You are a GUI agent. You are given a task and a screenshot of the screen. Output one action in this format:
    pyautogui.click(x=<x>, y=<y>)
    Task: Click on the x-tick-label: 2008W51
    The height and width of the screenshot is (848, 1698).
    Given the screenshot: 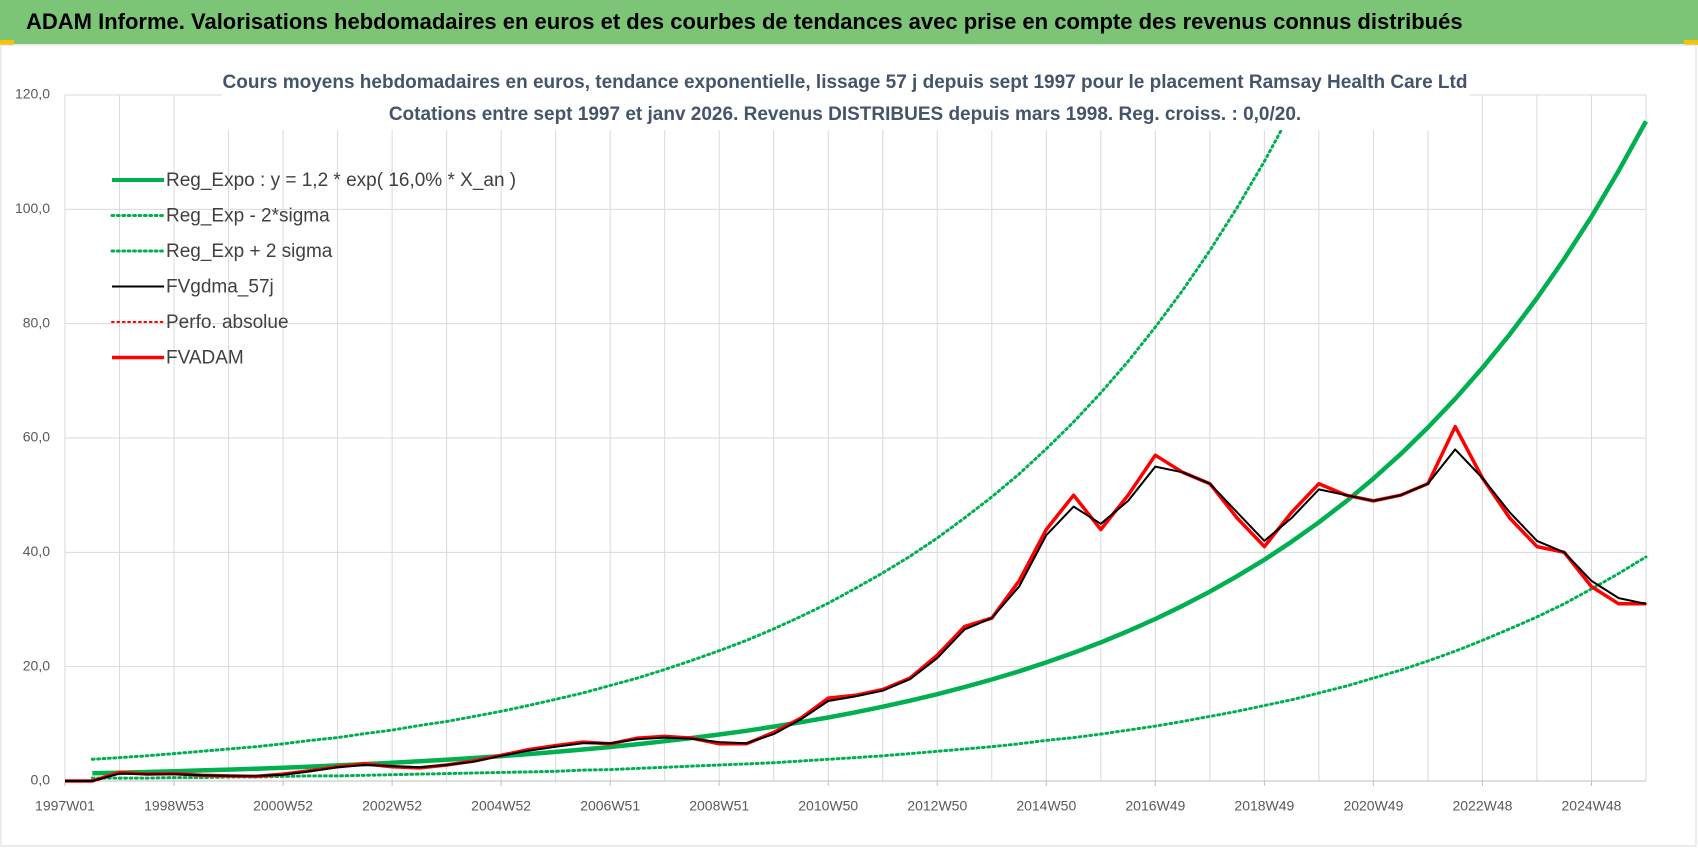 What is the action you would take?
    pyautogui.click(x=719, y=806)
    